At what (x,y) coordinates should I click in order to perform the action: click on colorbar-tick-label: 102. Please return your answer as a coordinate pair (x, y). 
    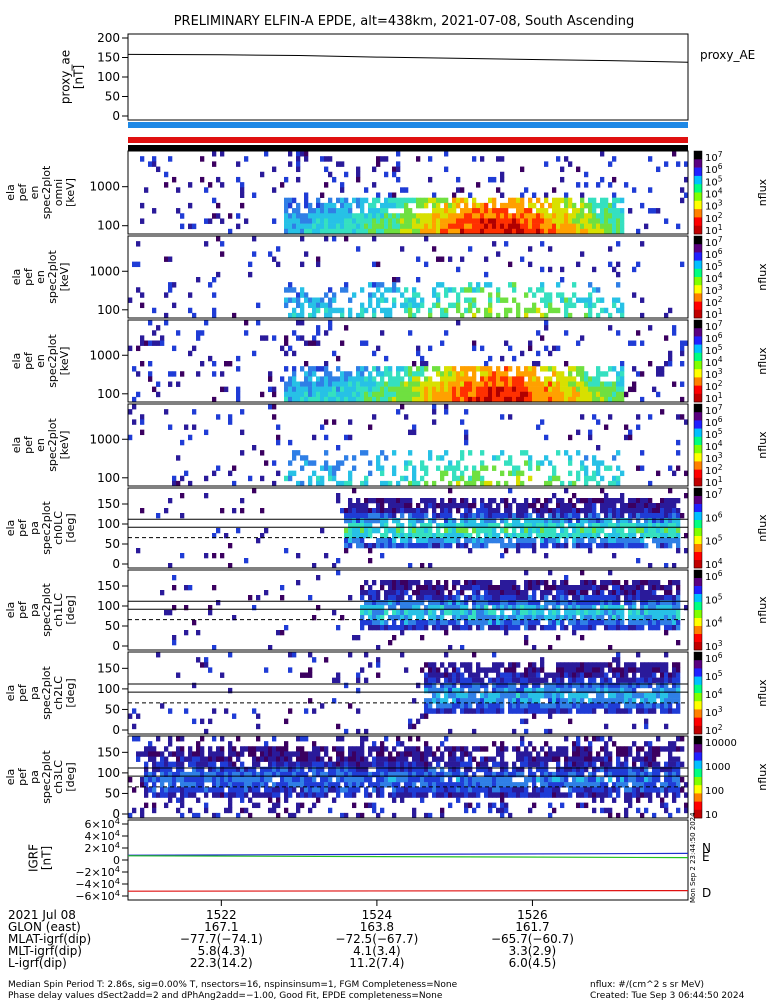
    Looking at the image, I should click on (714, 218).